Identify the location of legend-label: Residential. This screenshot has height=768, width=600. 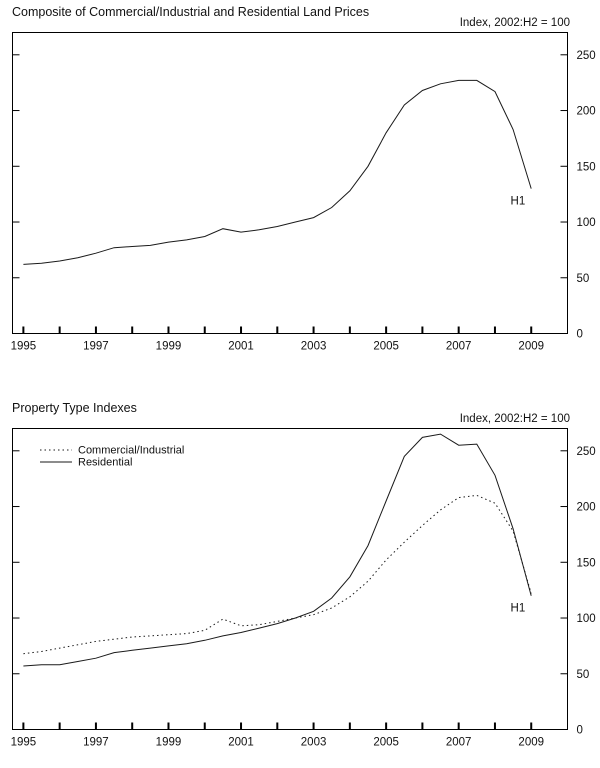
(105, 463).